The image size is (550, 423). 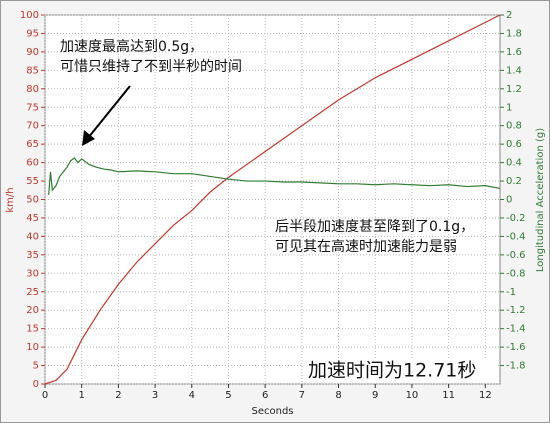 What do you see at coordinates (516, 255) in the screenshot?
I see `y2-tick-label: -0.6` at bounding box center [516, 255].